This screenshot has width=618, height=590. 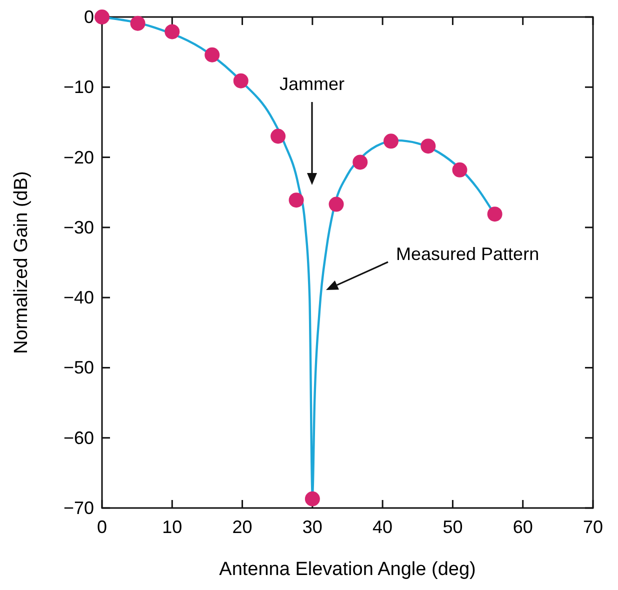 I want to click on x-tick-label: 10, so click(x=172, y=527).